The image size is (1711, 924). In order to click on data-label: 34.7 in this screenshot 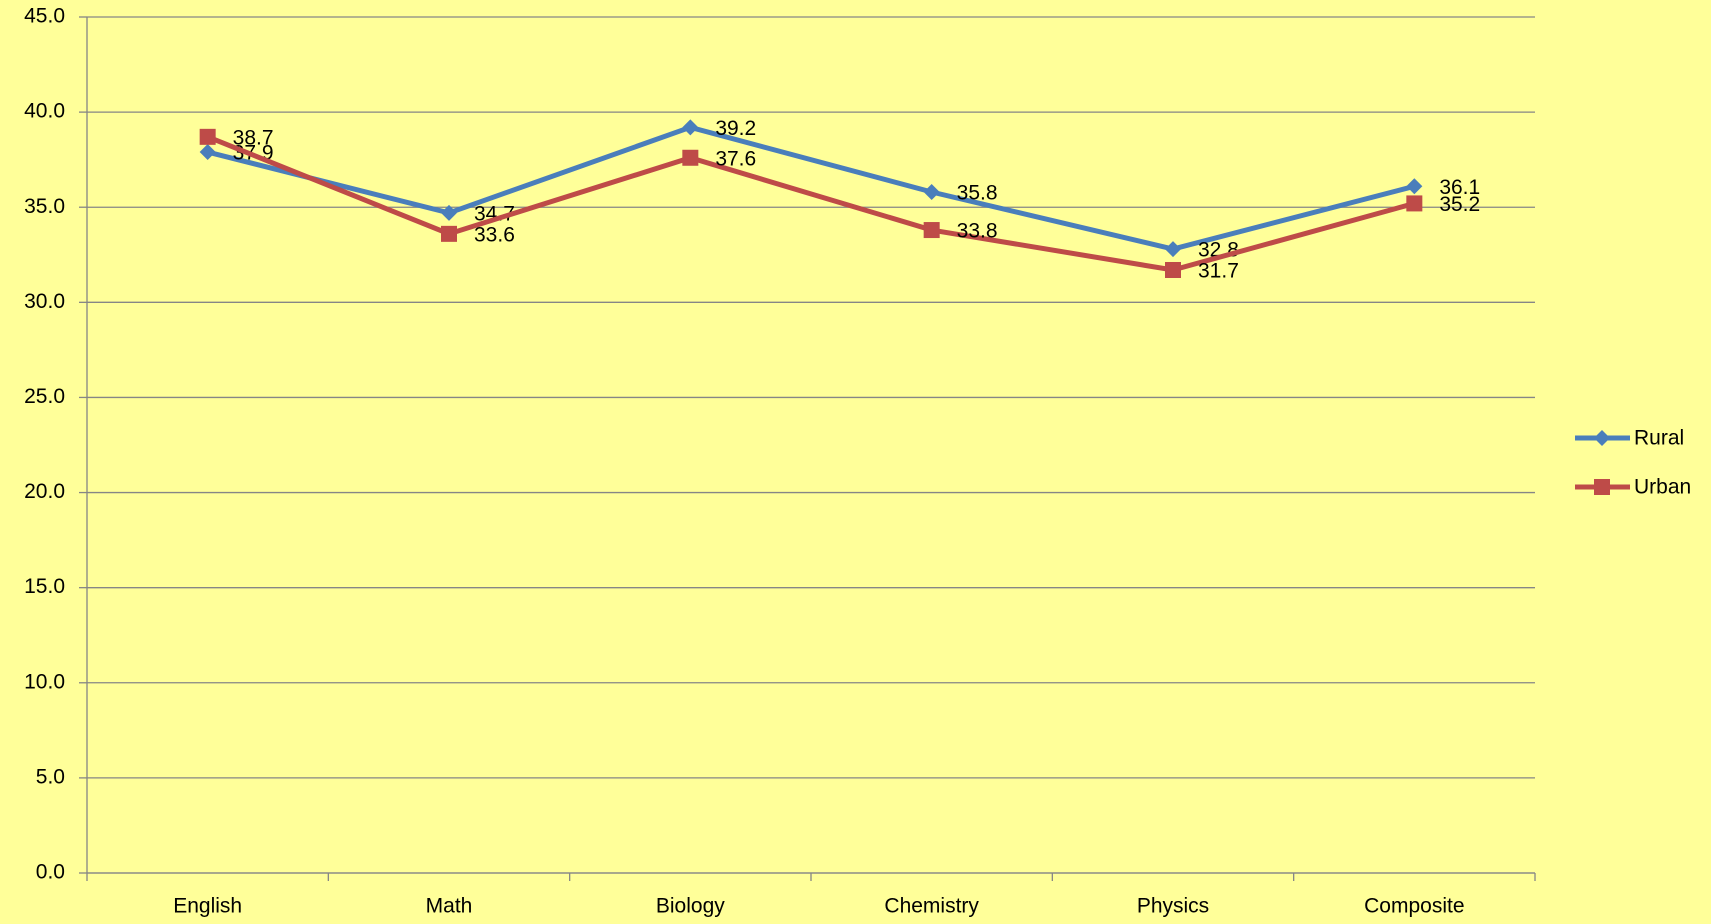, I will do `click(494, 213)`.